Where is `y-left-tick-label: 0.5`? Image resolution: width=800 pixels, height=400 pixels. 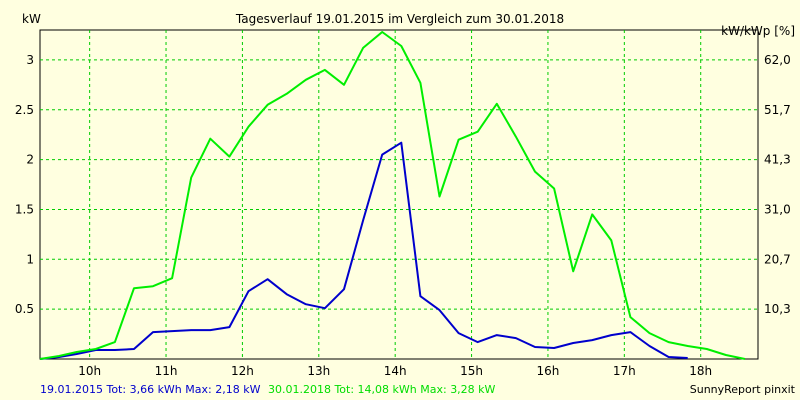
y-left-tick-label: 0.5 is located at coordinates (24, 309).